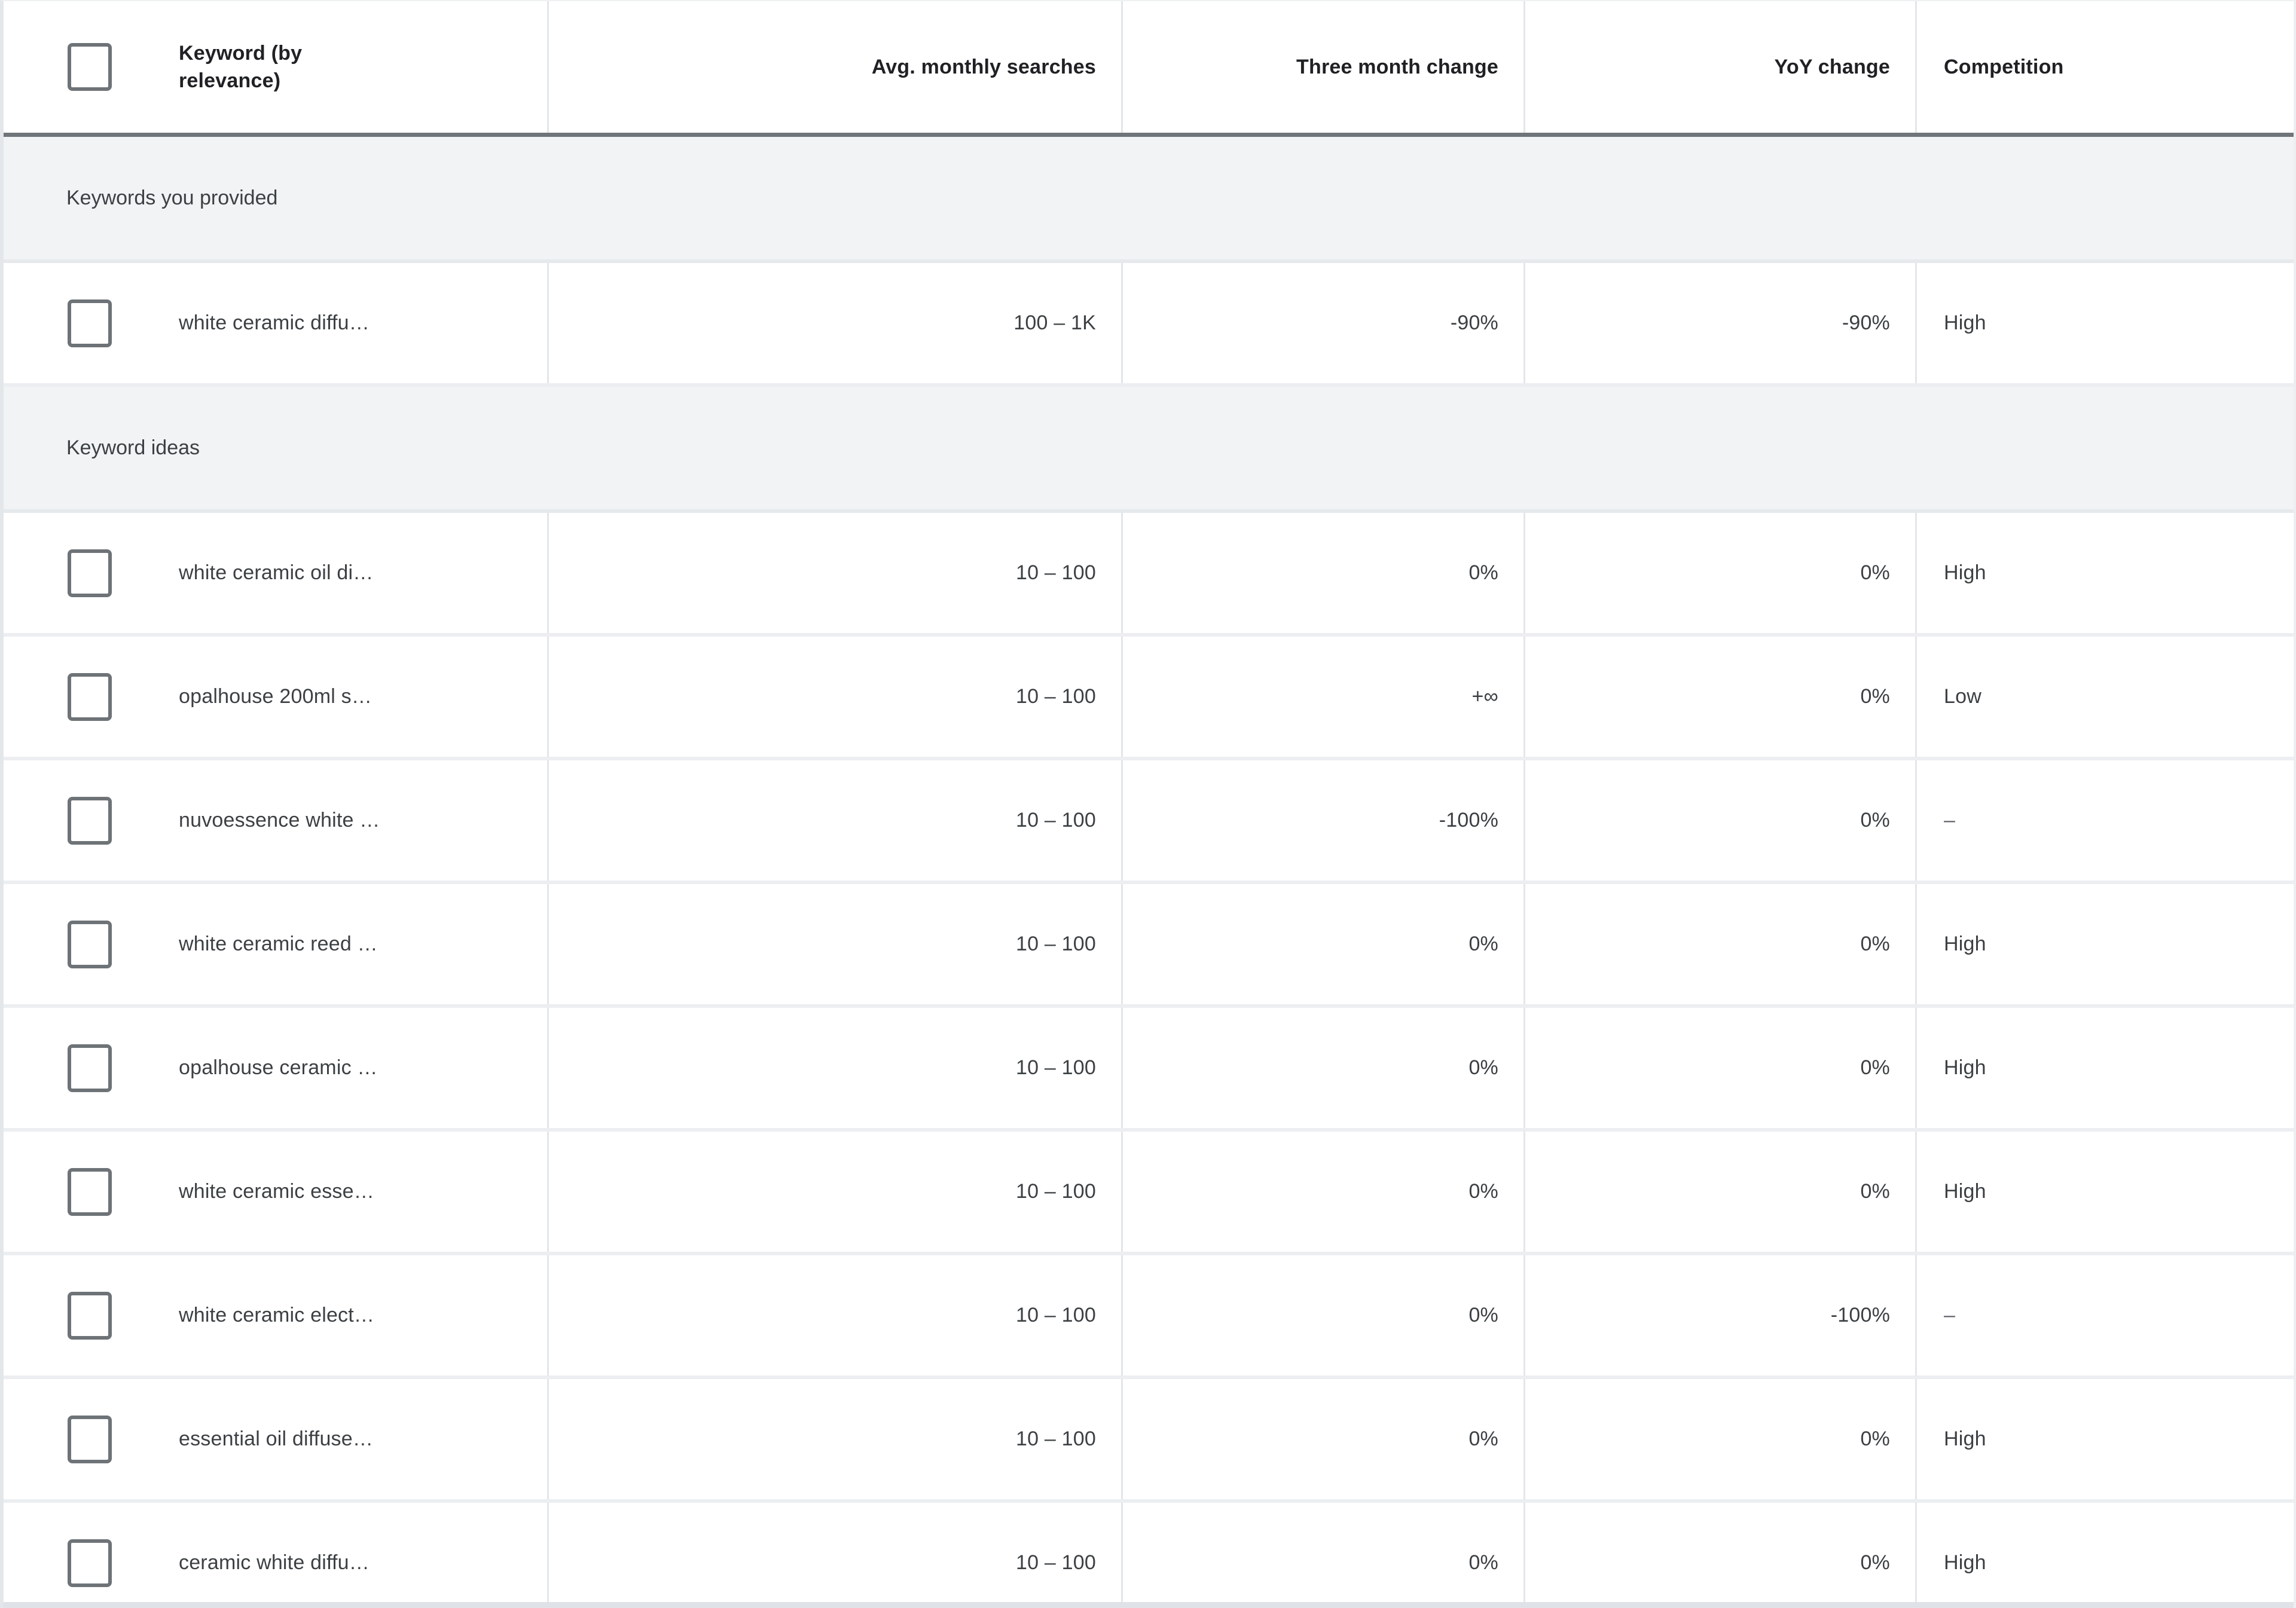 Image resolution: width=2296 pixels, height=1608 pixels. I want to click on column-header-keyword: Keyword (by relevance), so click(276, 67).